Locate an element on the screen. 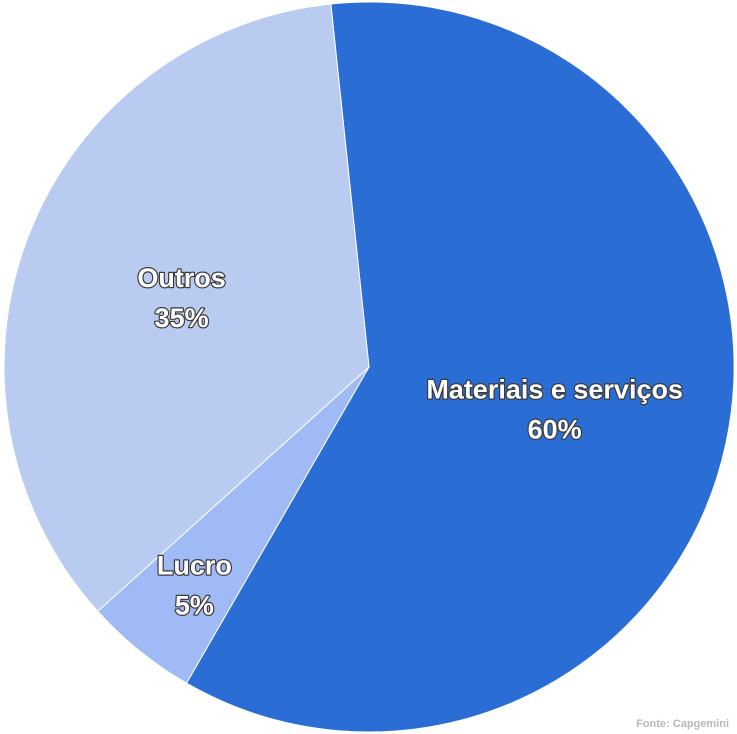  slice-label-outros: Outros is located at coordinates (181, 278).